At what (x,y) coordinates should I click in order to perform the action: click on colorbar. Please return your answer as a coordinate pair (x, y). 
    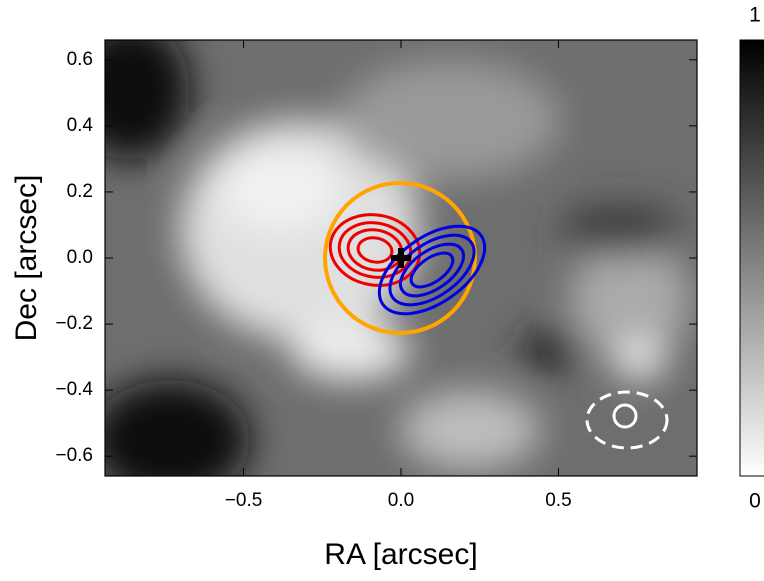
    Looking at the image, I should click on (751, 258).